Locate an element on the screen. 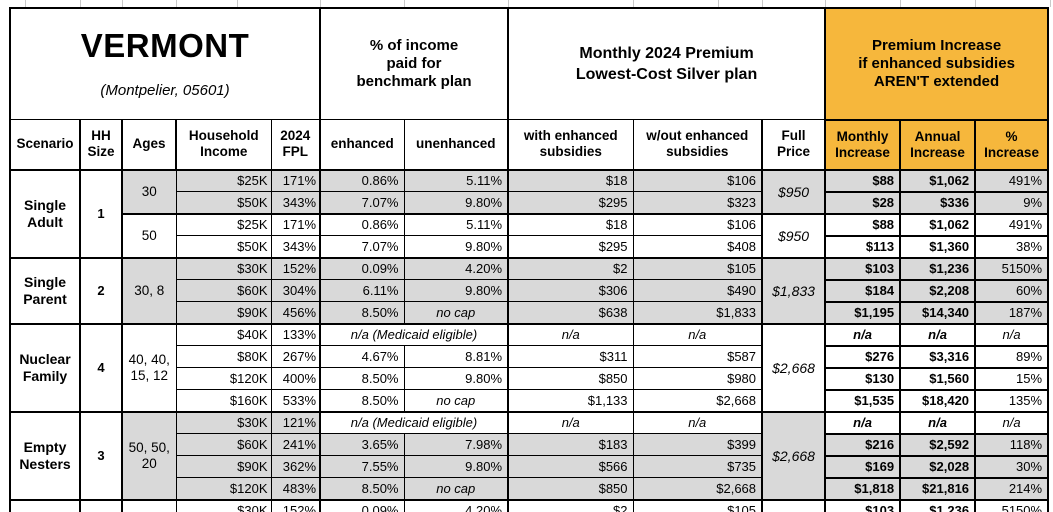 The image size is (1053, 512). cell-annual-increase: $1,360 is located at coordinates (937, 246).